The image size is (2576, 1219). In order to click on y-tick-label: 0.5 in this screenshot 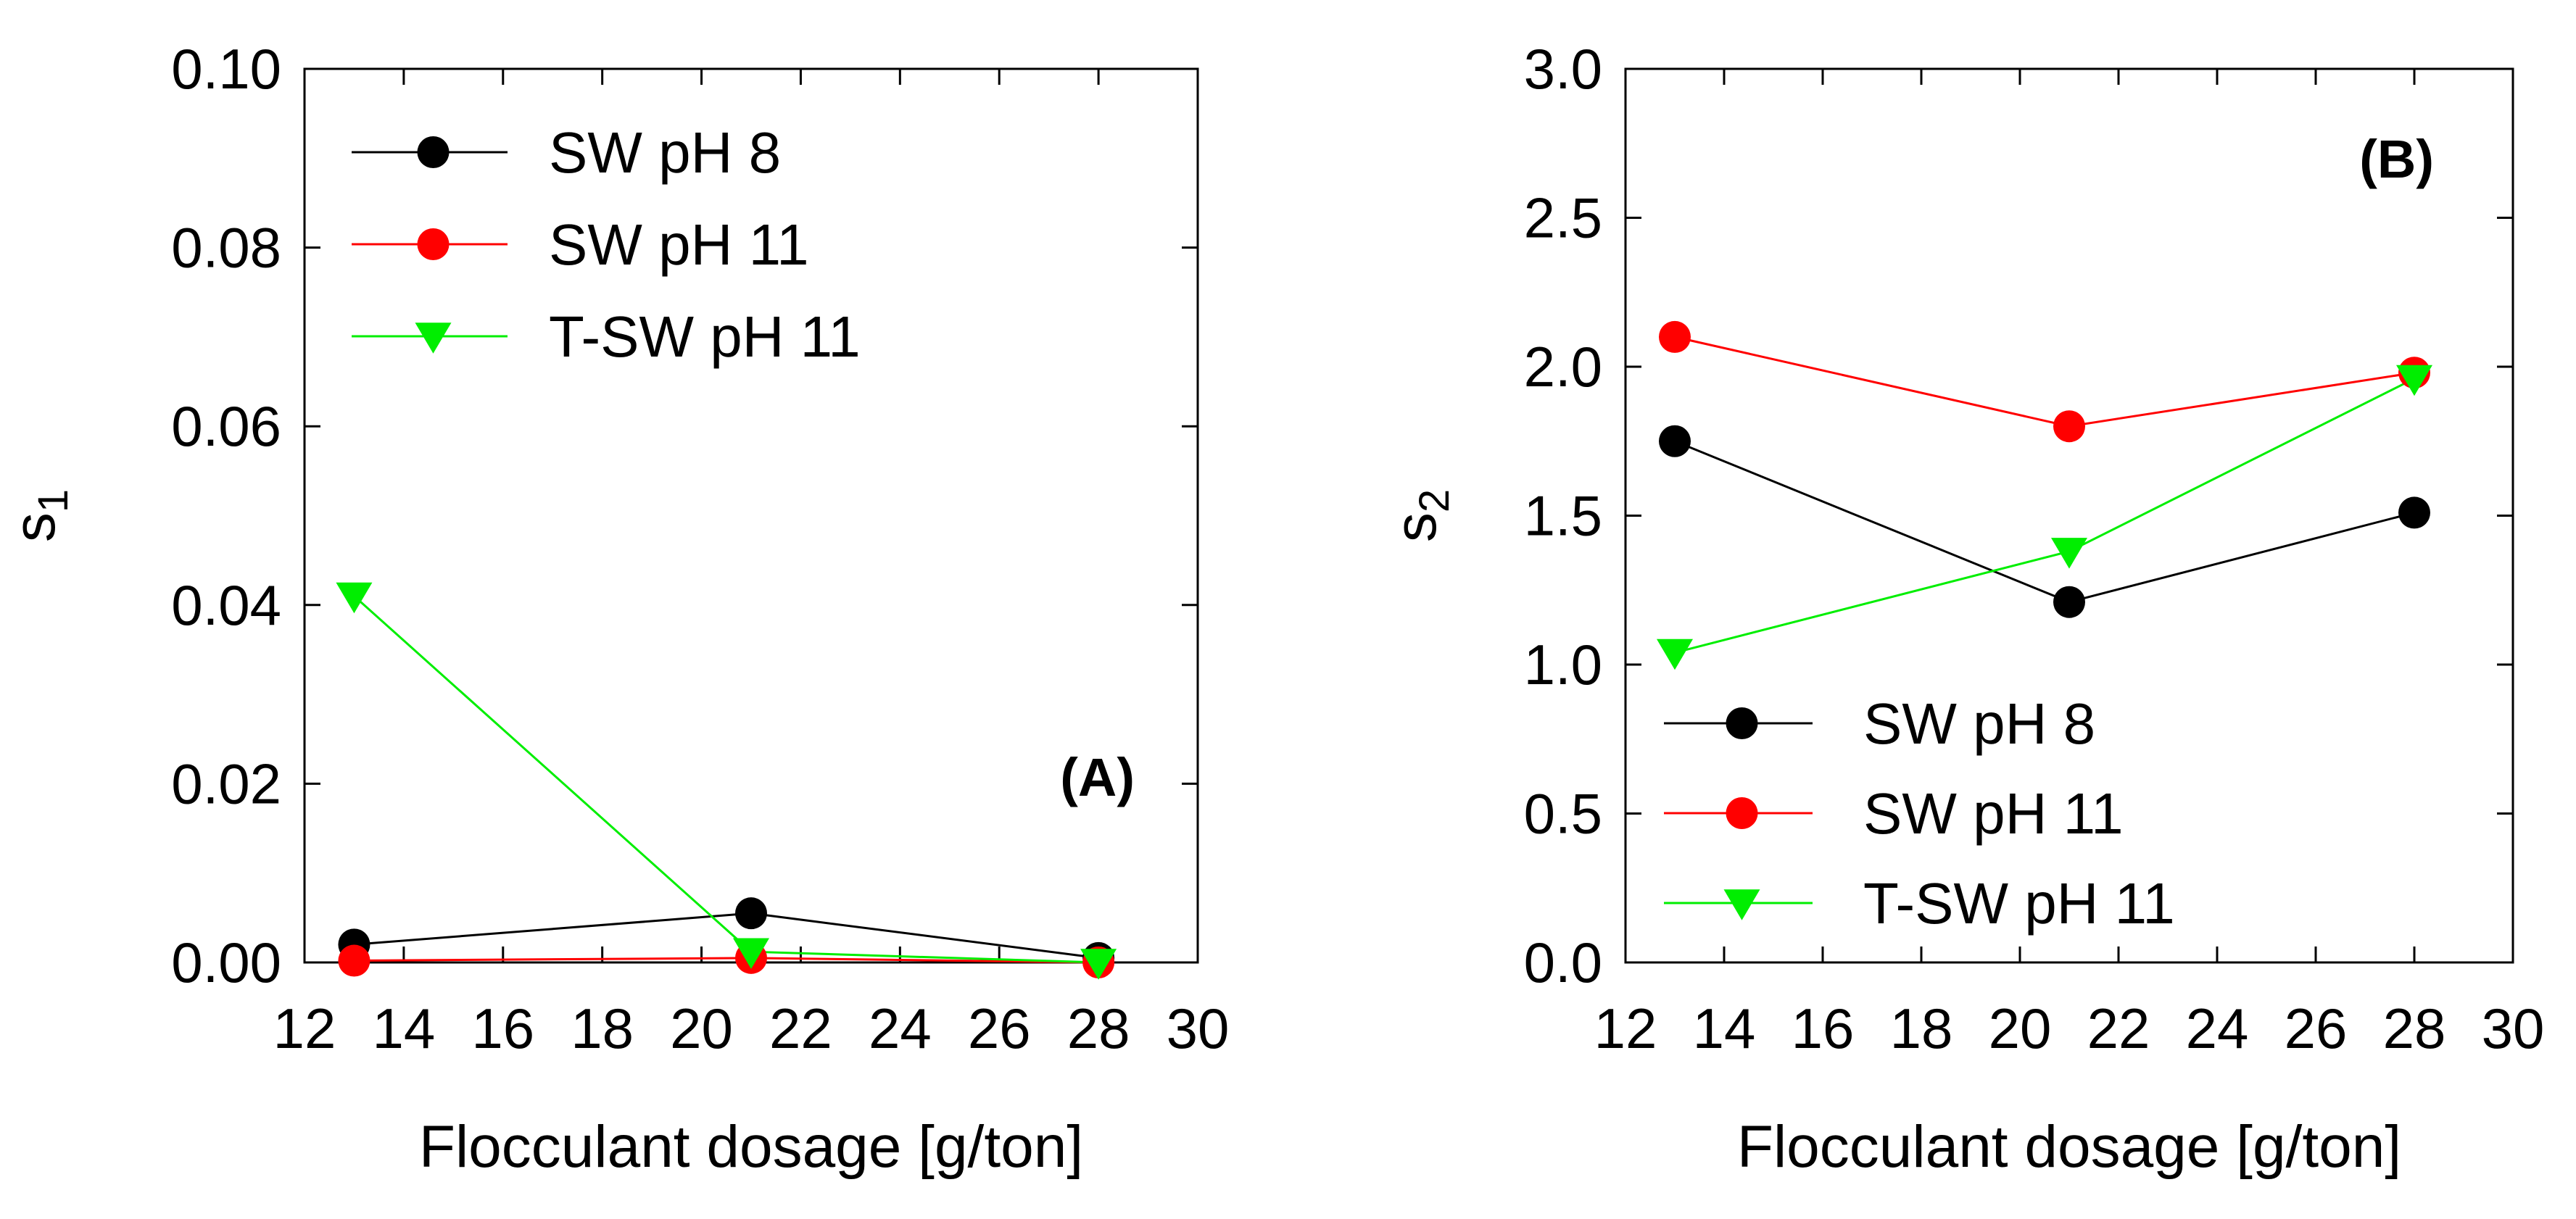, I will do `click(1563, 814)`.